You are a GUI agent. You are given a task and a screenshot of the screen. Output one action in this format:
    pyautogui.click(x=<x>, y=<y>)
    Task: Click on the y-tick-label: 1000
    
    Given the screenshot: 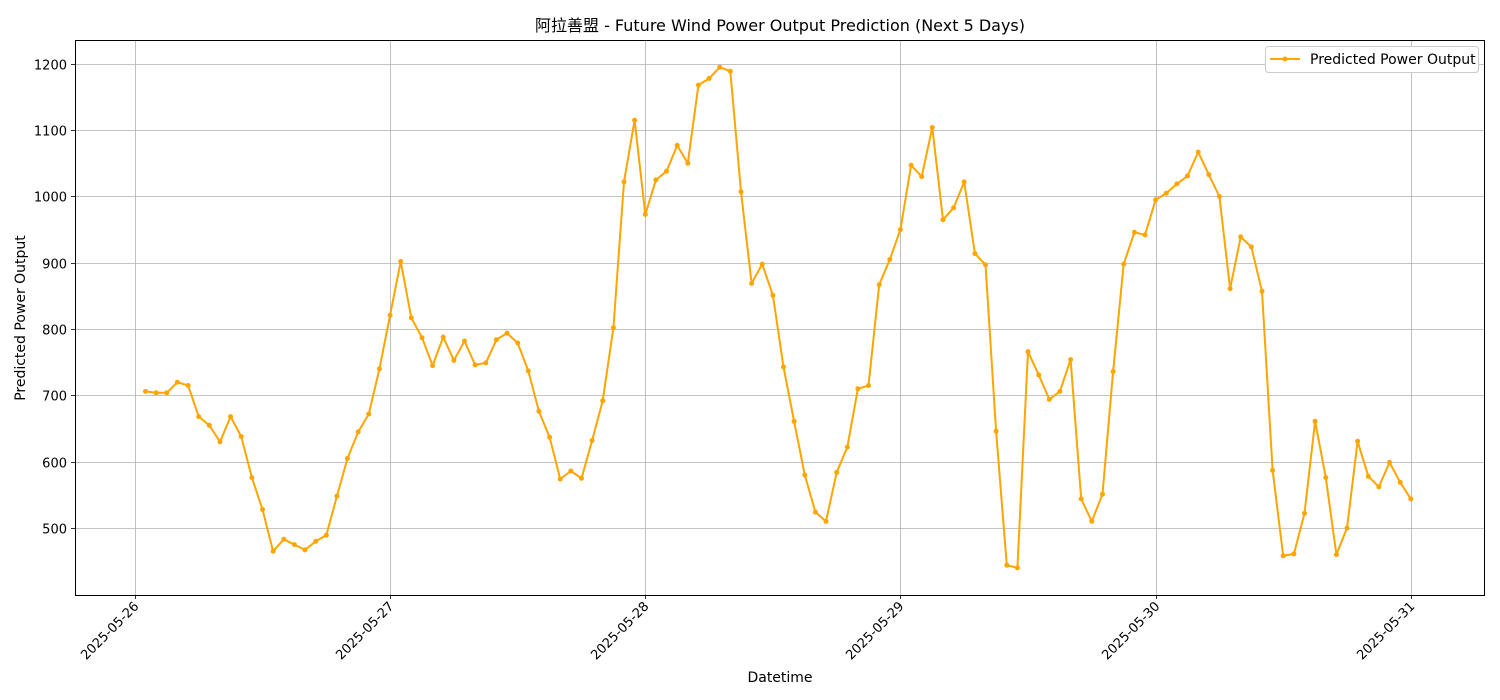 What is the action you would take?
    pyautogui.click(x=50, y=198)
    